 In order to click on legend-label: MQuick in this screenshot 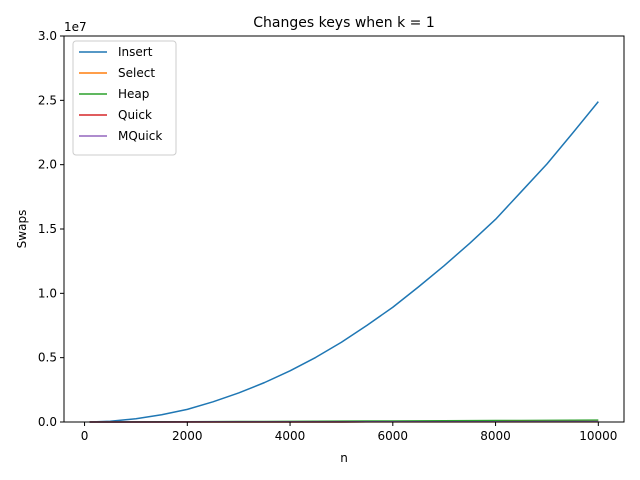, I will do `click(140, 136)`.